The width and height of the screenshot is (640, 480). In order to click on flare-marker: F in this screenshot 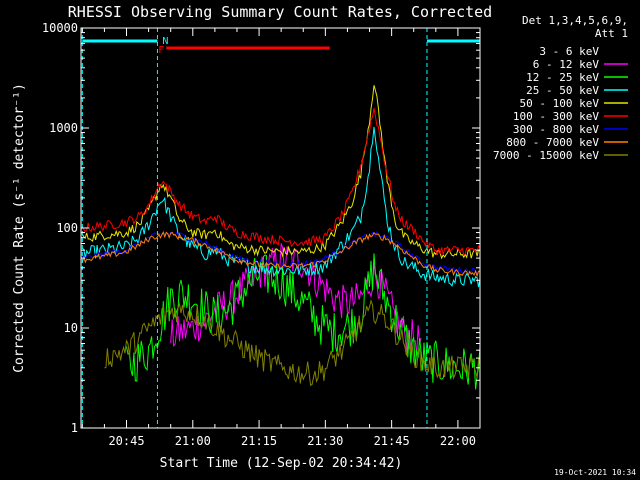, I will do `click(161, 50)`.